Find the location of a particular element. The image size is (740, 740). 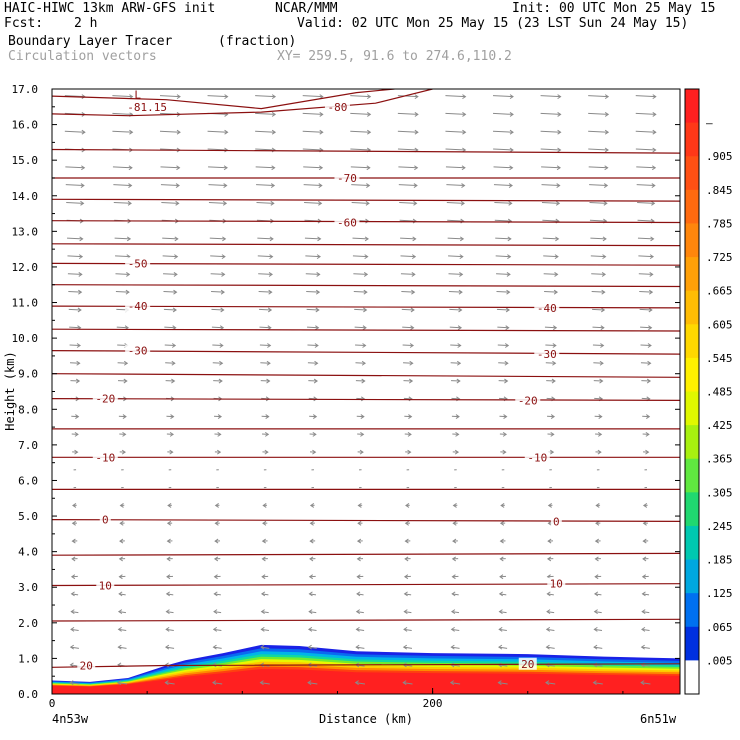

colorbar-swatch is located at coordinates (692, 509).